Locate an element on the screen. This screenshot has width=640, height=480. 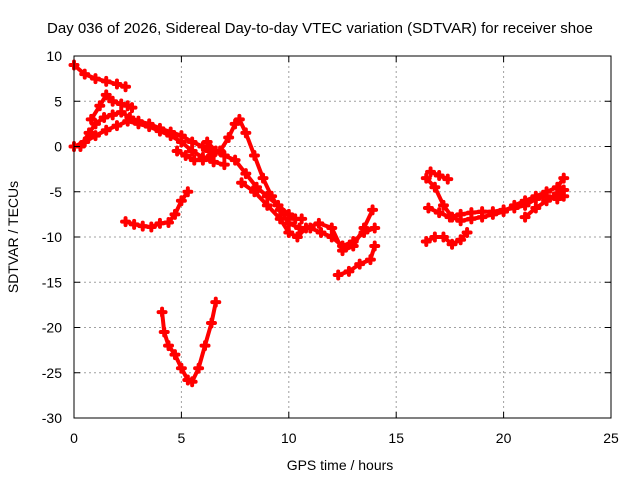
y-tick-label: -10 is located at coordinates (52, 237).